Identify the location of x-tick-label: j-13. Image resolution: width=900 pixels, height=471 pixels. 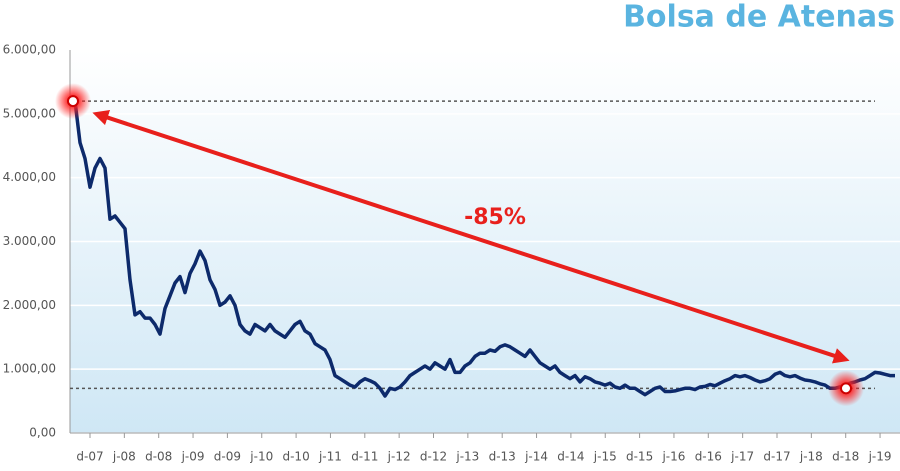
(467, 457).